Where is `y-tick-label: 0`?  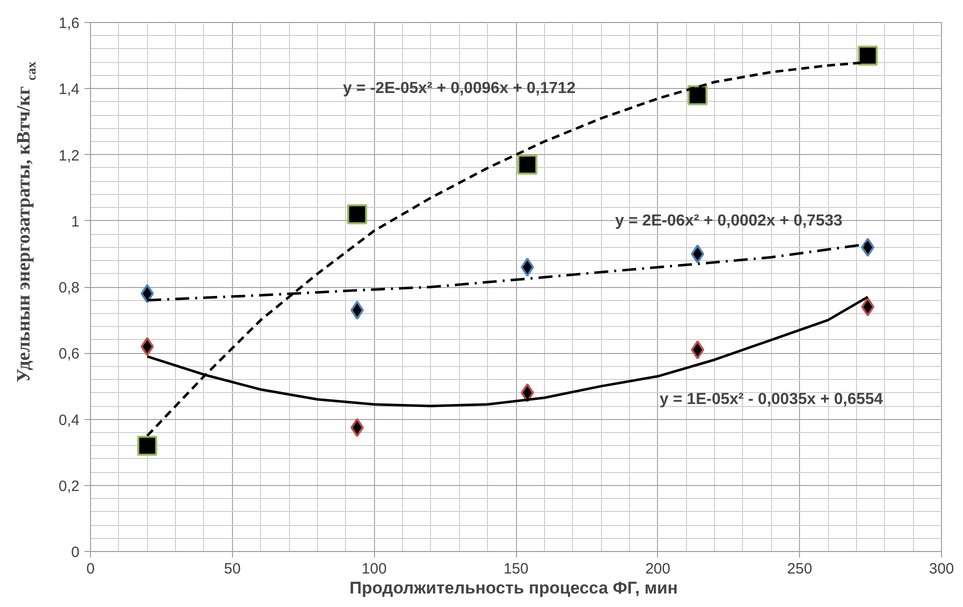
y-tick-label: 0 is located at coordinates (75, 552).